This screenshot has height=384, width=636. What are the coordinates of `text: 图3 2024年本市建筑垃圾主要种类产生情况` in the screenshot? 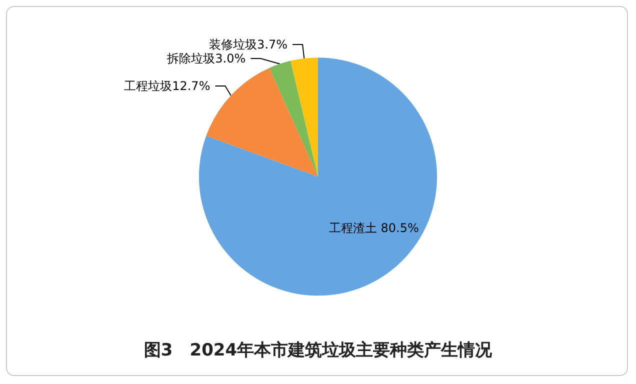 It's located at (319, 350).